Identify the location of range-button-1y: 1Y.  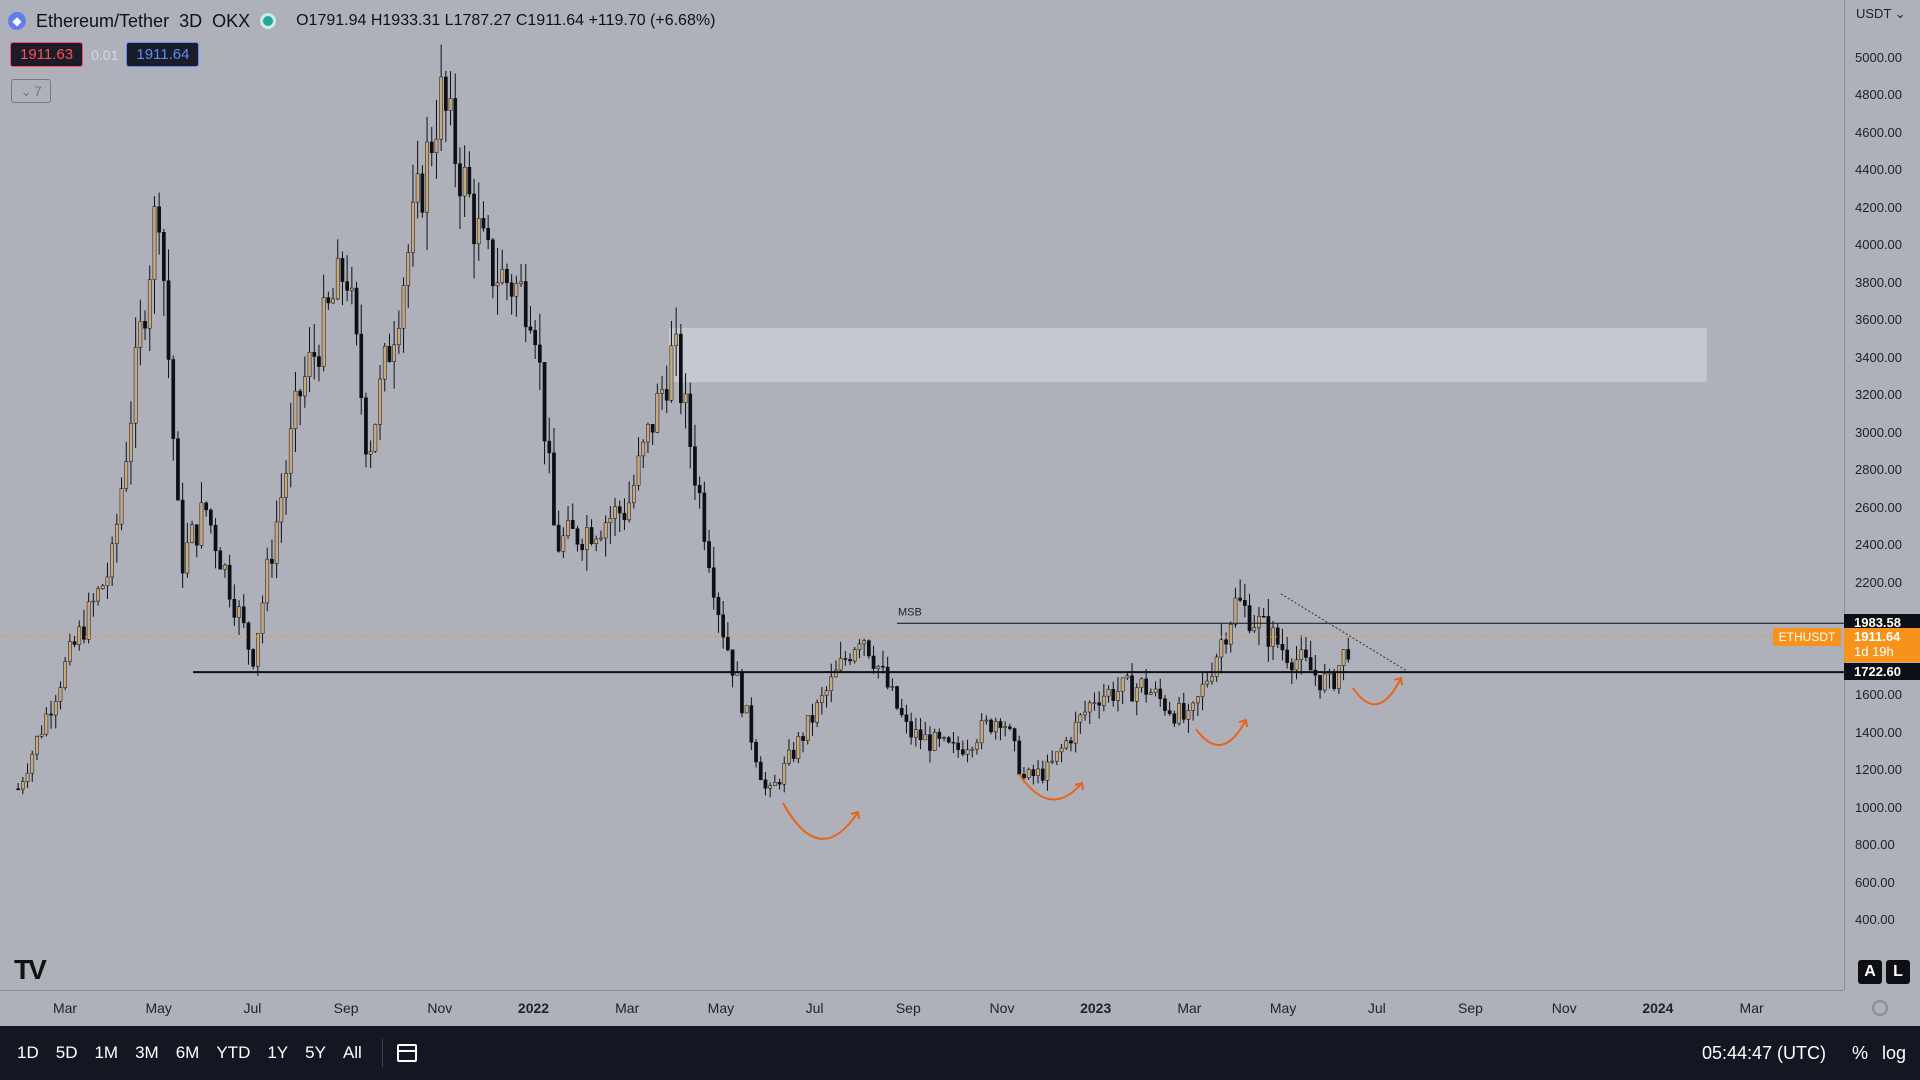
(278, 1052).